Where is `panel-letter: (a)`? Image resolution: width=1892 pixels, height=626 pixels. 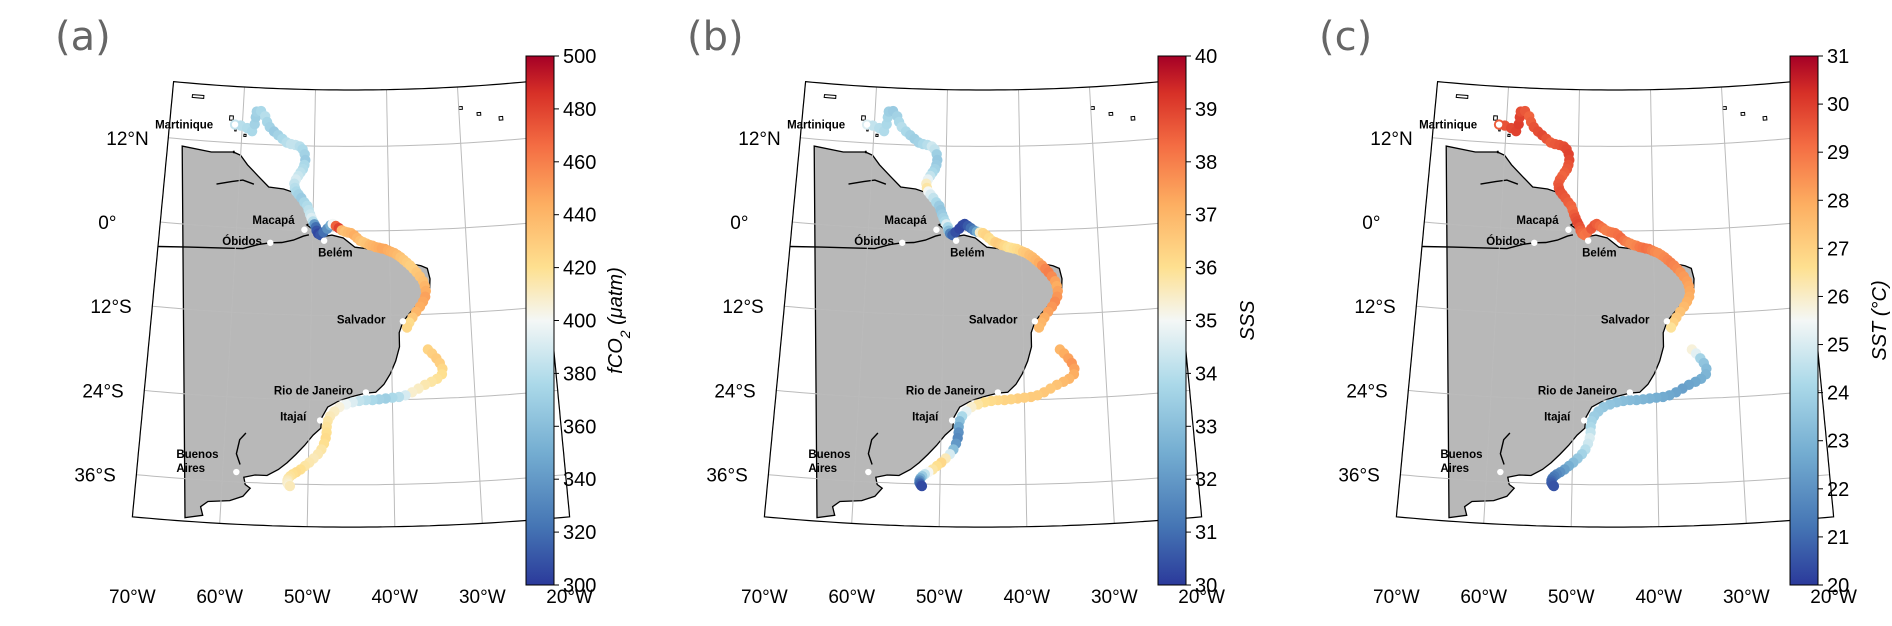 panel-letter: (a) is located at coordinates (83, 37).